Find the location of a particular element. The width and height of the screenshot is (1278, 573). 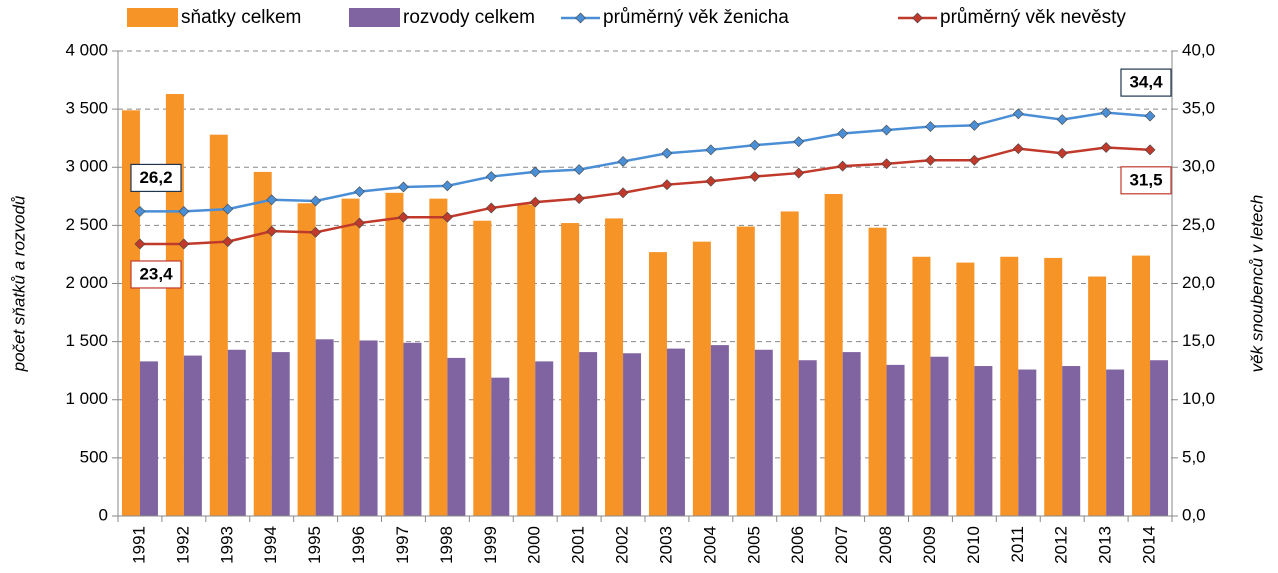

x-tick-label: 1997 is located at coordinates (402, 545).